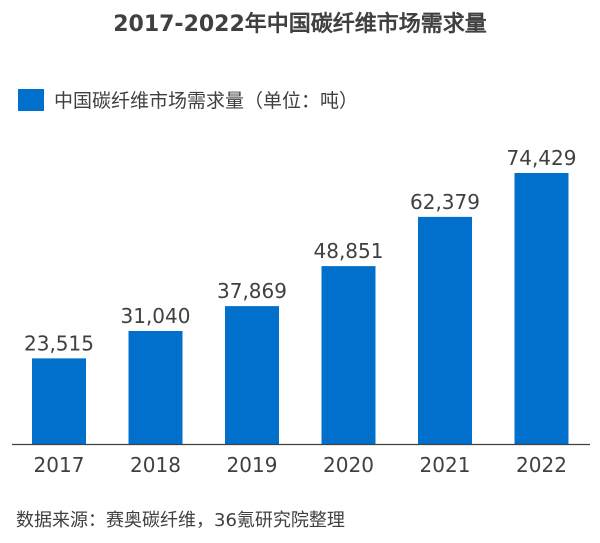  Describe the element at coordinates (206, 101) in the screenshot. I see `legend-label: 中国碳纤维市场需求量（单位：吨）` at that location.